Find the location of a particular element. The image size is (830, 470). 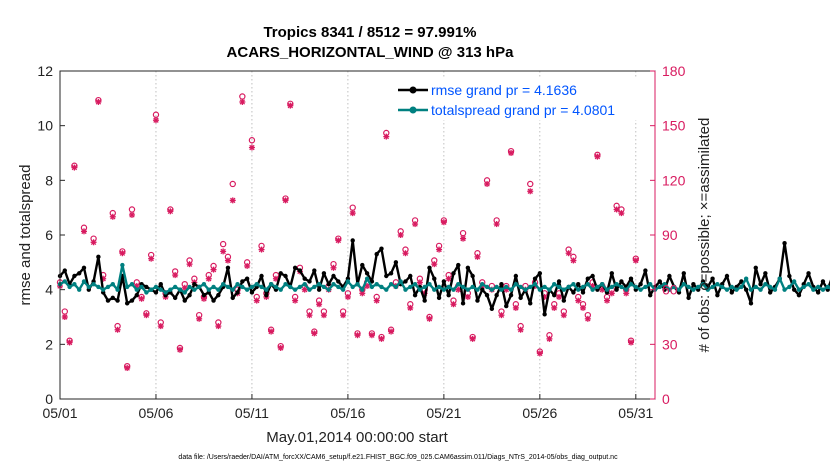

x-tick-label: 05/11 is located at coordinates (252, 413).